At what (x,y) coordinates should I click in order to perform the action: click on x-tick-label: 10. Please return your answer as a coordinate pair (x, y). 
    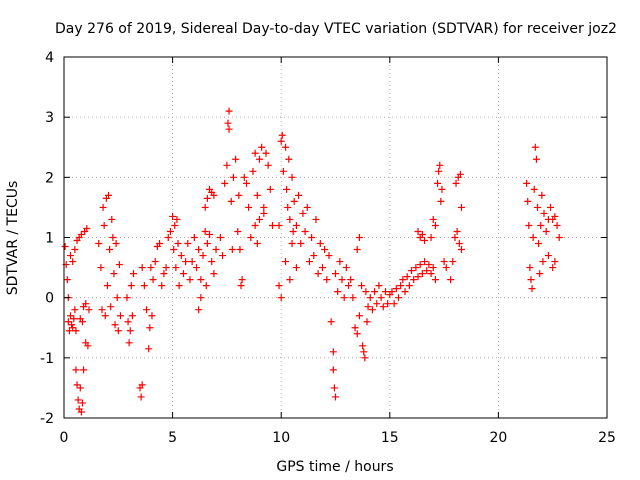
    Looking at the image, I should click on (281, 438).